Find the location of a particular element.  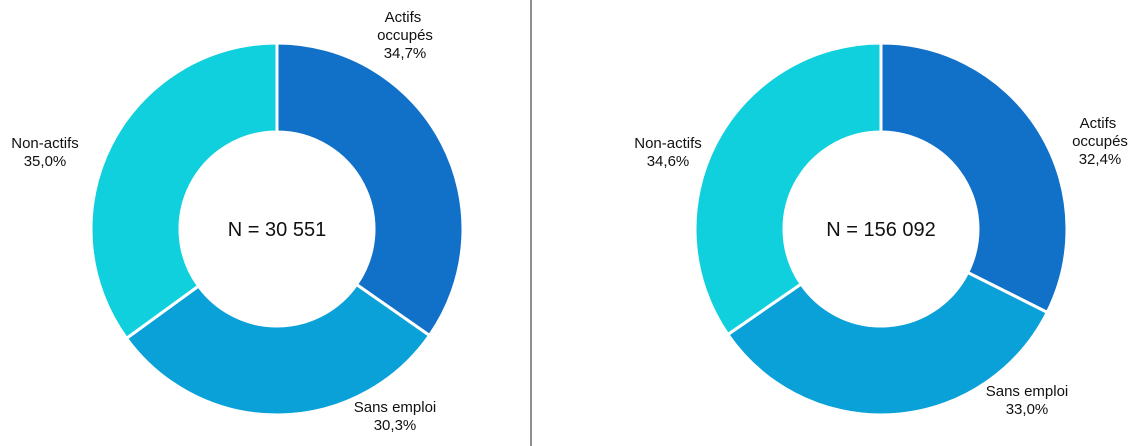

center-annotation: N = 156 092 is located at coordinates (881, 230).